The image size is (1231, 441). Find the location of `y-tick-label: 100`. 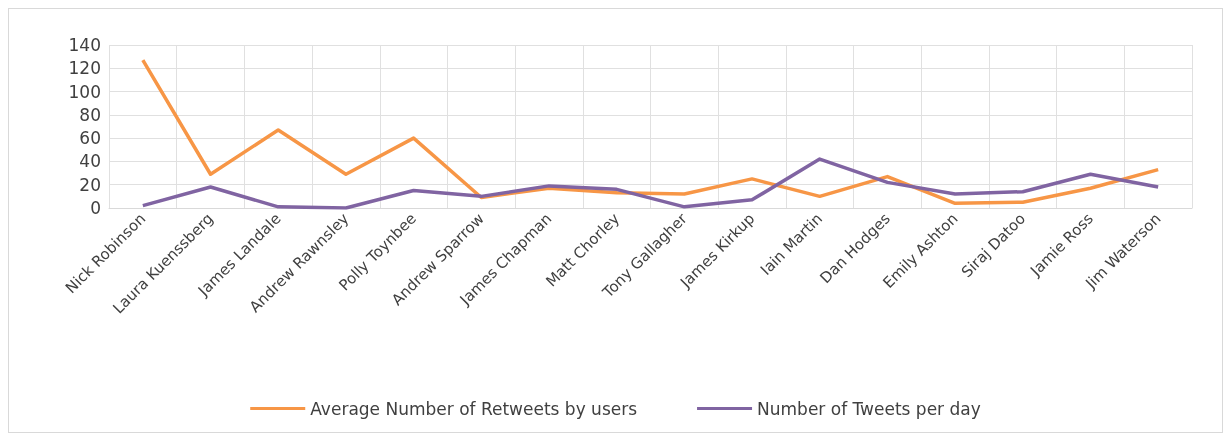

y-tick-label: 100 is located at coordinates (84, 91).